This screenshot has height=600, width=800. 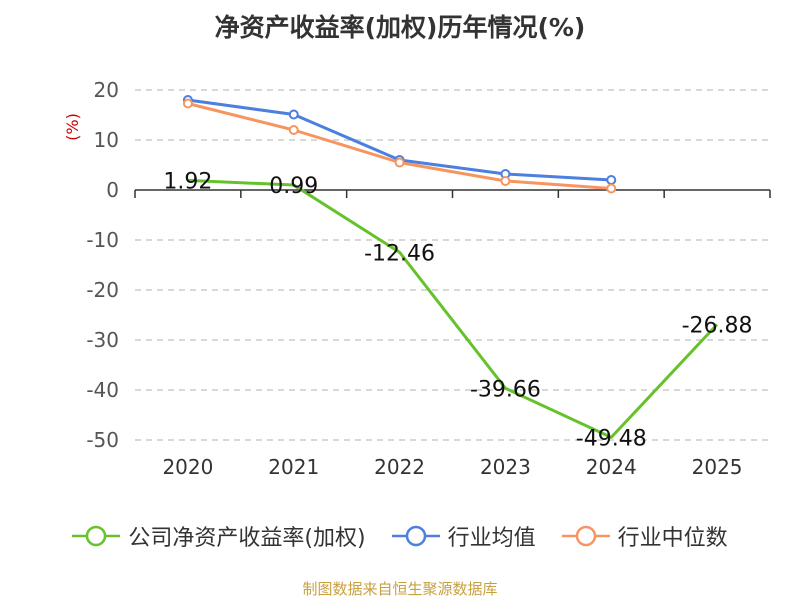 What do you see at coordinates (102, 240) in the screenshot?
I see `y-tick-label: -10` at bounding box center [102, 240].